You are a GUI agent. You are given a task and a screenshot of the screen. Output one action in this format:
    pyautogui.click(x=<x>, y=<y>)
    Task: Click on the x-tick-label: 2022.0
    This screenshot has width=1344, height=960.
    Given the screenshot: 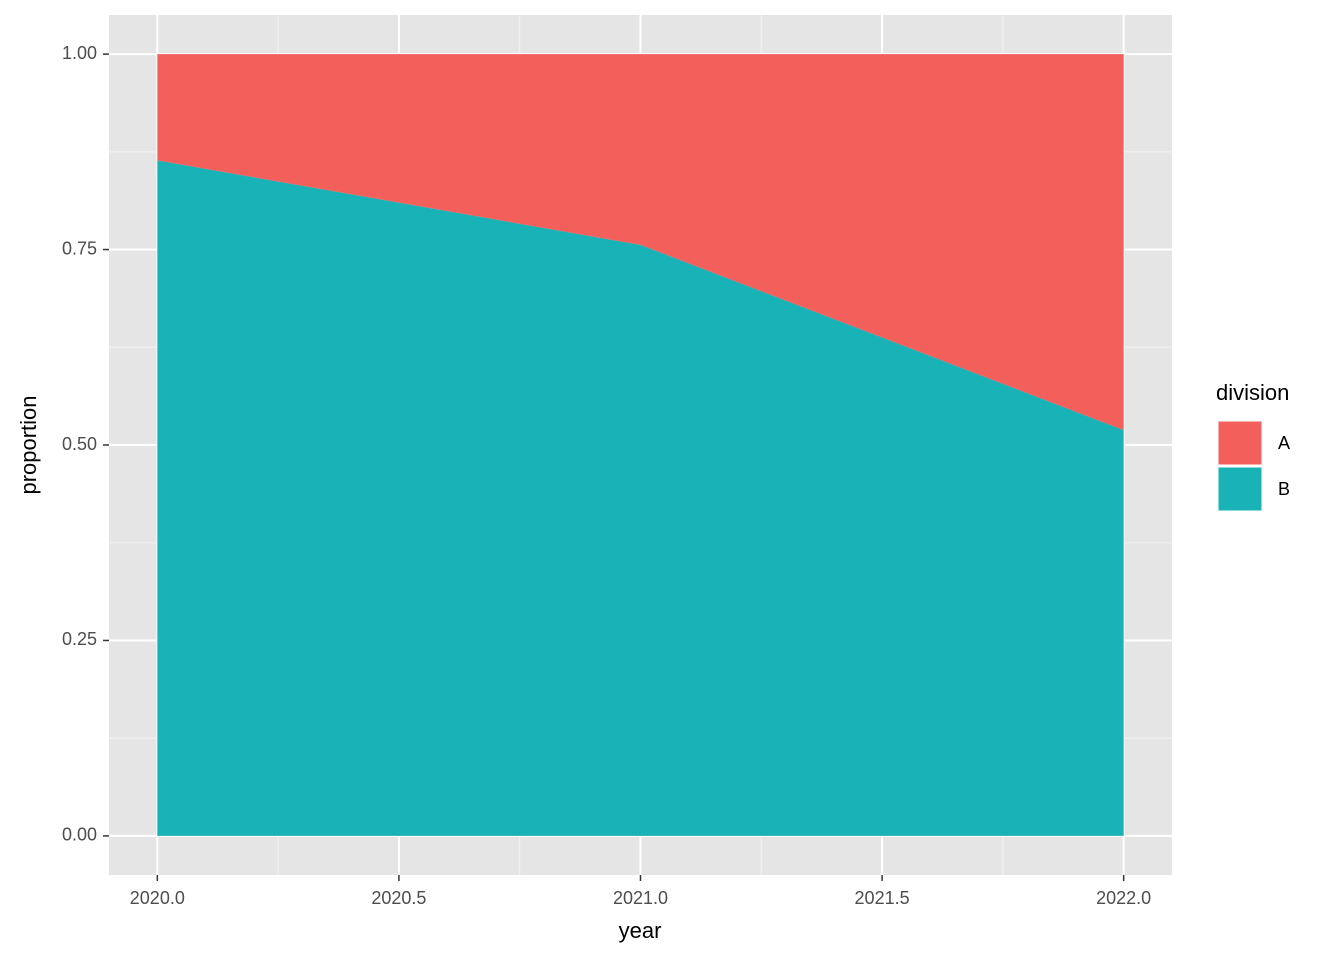 What is the action you would take?
    pyautogui.click(x=1123, y=898)
    